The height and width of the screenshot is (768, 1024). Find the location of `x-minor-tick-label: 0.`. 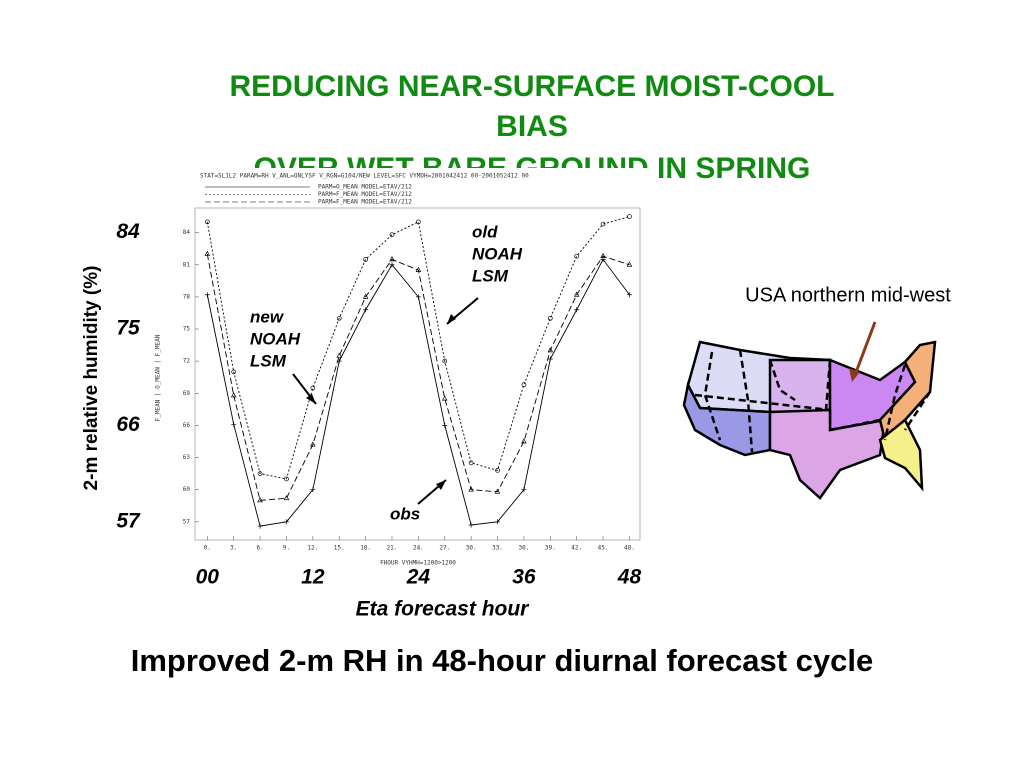

x-minor-tick-label: 0. is located at coordinates (207, 548).